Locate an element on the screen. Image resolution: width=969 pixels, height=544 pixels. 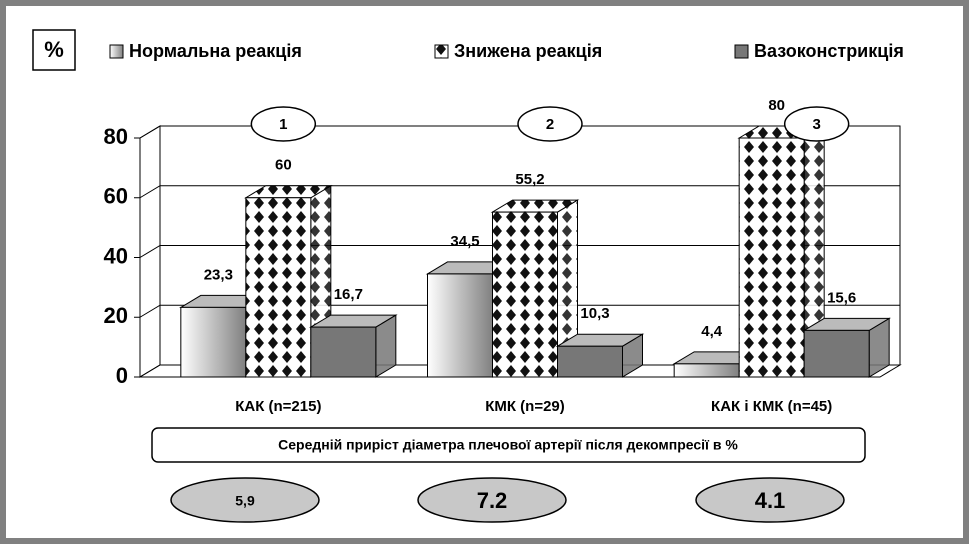
y-tick-label: 80 is located at coordinates (116, 136).